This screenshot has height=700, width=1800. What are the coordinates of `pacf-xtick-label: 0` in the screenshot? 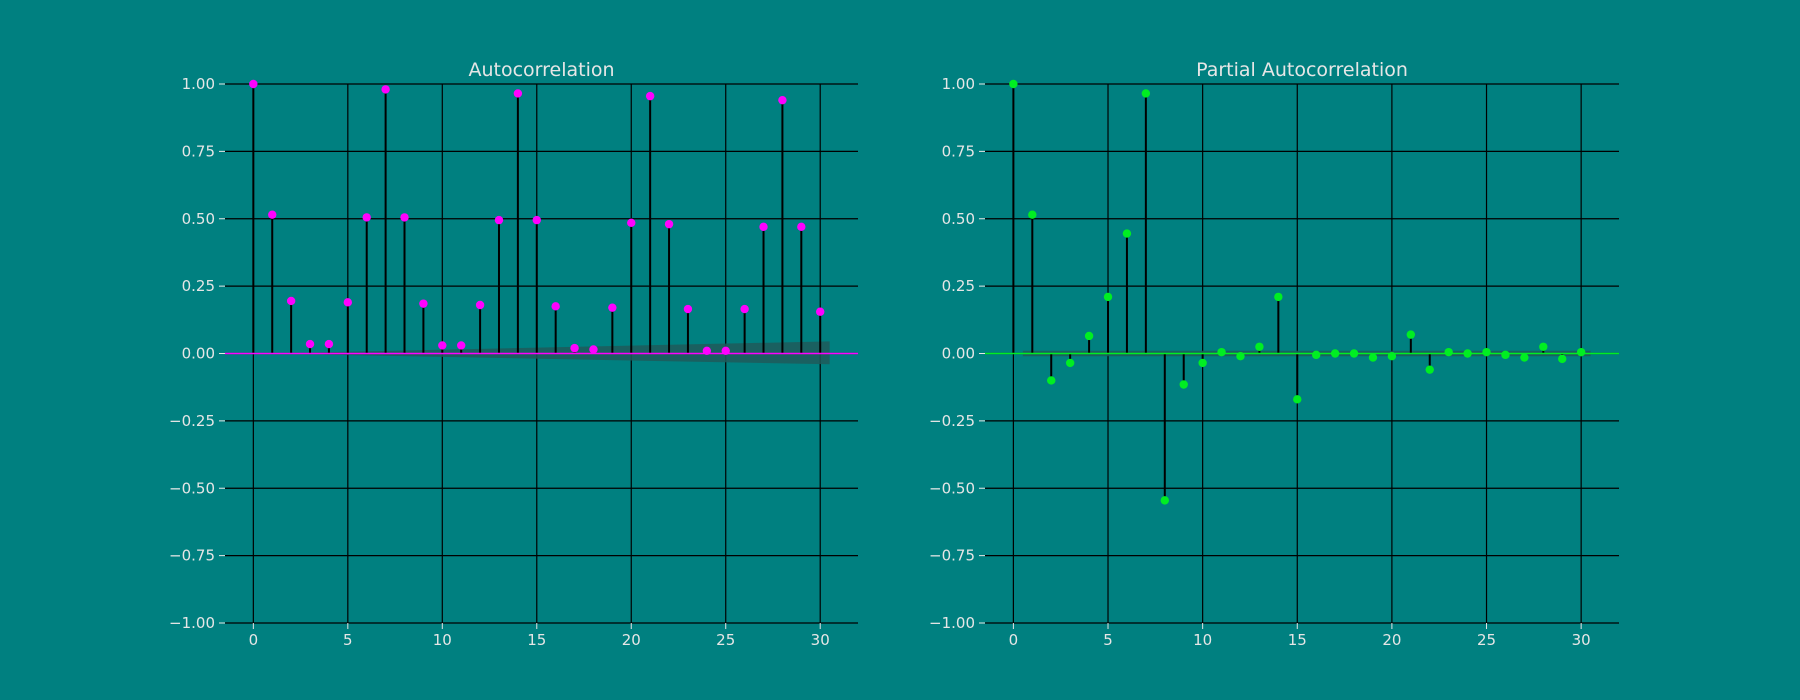 It's located at (1014, 640).